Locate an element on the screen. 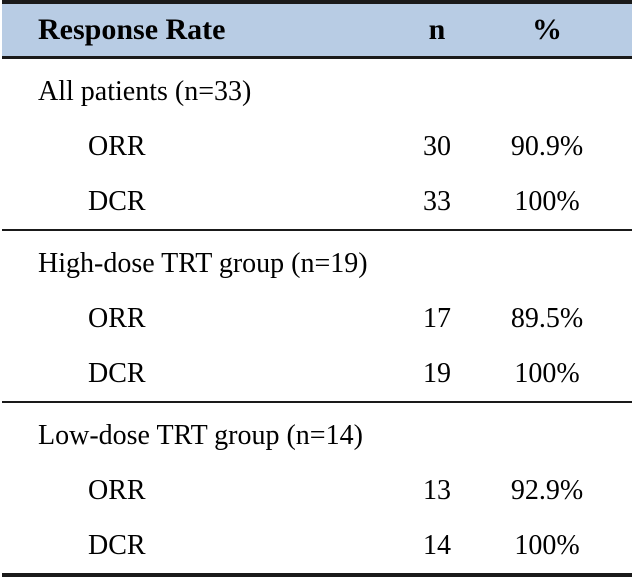 The image size is (632, 577). column-header-n: n is located at coordinates (437, 29).